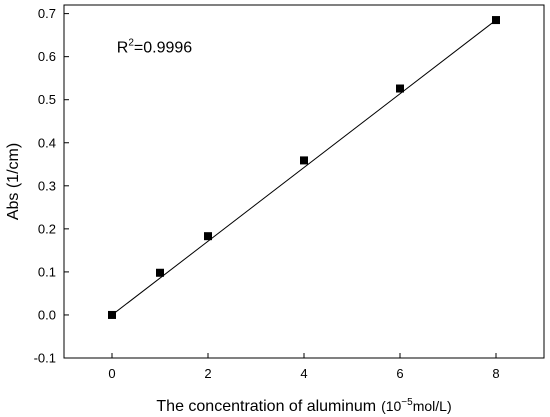 The width and height of the screenshot is (550, 417). I want to click on r-squared-annotation: R2=0.9996, so click(155, 46).